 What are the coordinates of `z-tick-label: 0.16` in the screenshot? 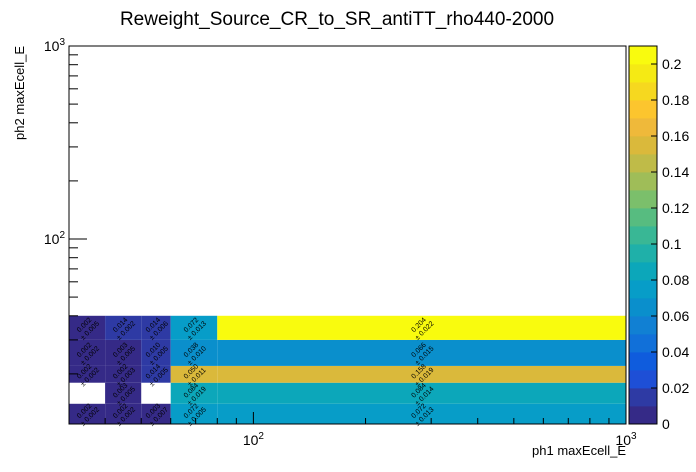 It's located at (675, 136).